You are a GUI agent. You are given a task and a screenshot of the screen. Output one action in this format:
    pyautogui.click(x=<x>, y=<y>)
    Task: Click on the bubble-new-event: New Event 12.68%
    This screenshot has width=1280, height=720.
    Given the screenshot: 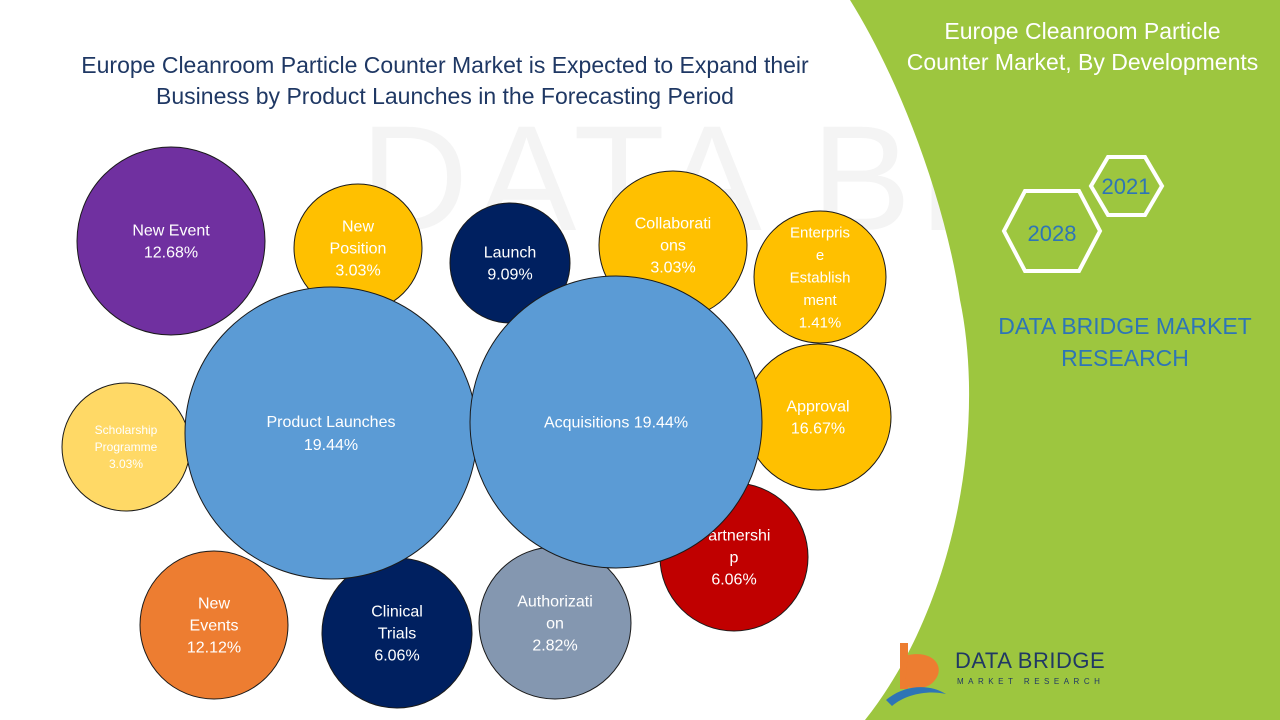 What is the action you would take?
    pyautogui.click(x=171, y=241)
    